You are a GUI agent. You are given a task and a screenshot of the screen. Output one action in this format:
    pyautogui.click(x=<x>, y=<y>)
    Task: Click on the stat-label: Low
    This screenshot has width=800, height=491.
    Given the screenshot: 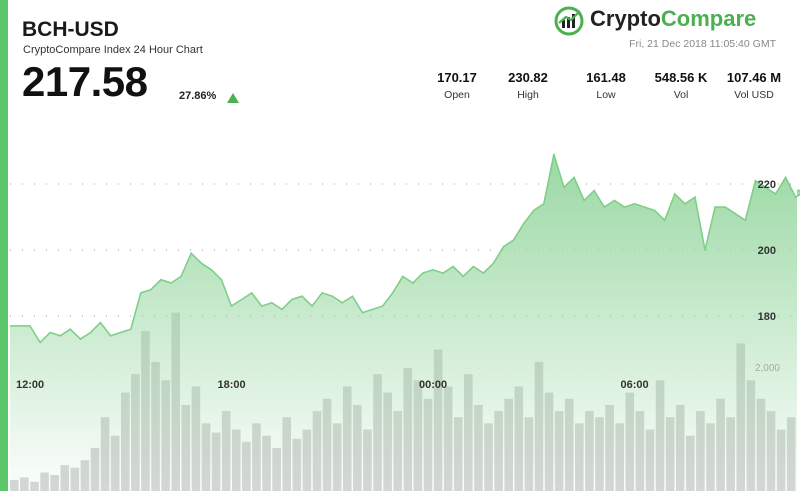 What is the action you would take?
    pyautogui.click(x=606, y=95)
    